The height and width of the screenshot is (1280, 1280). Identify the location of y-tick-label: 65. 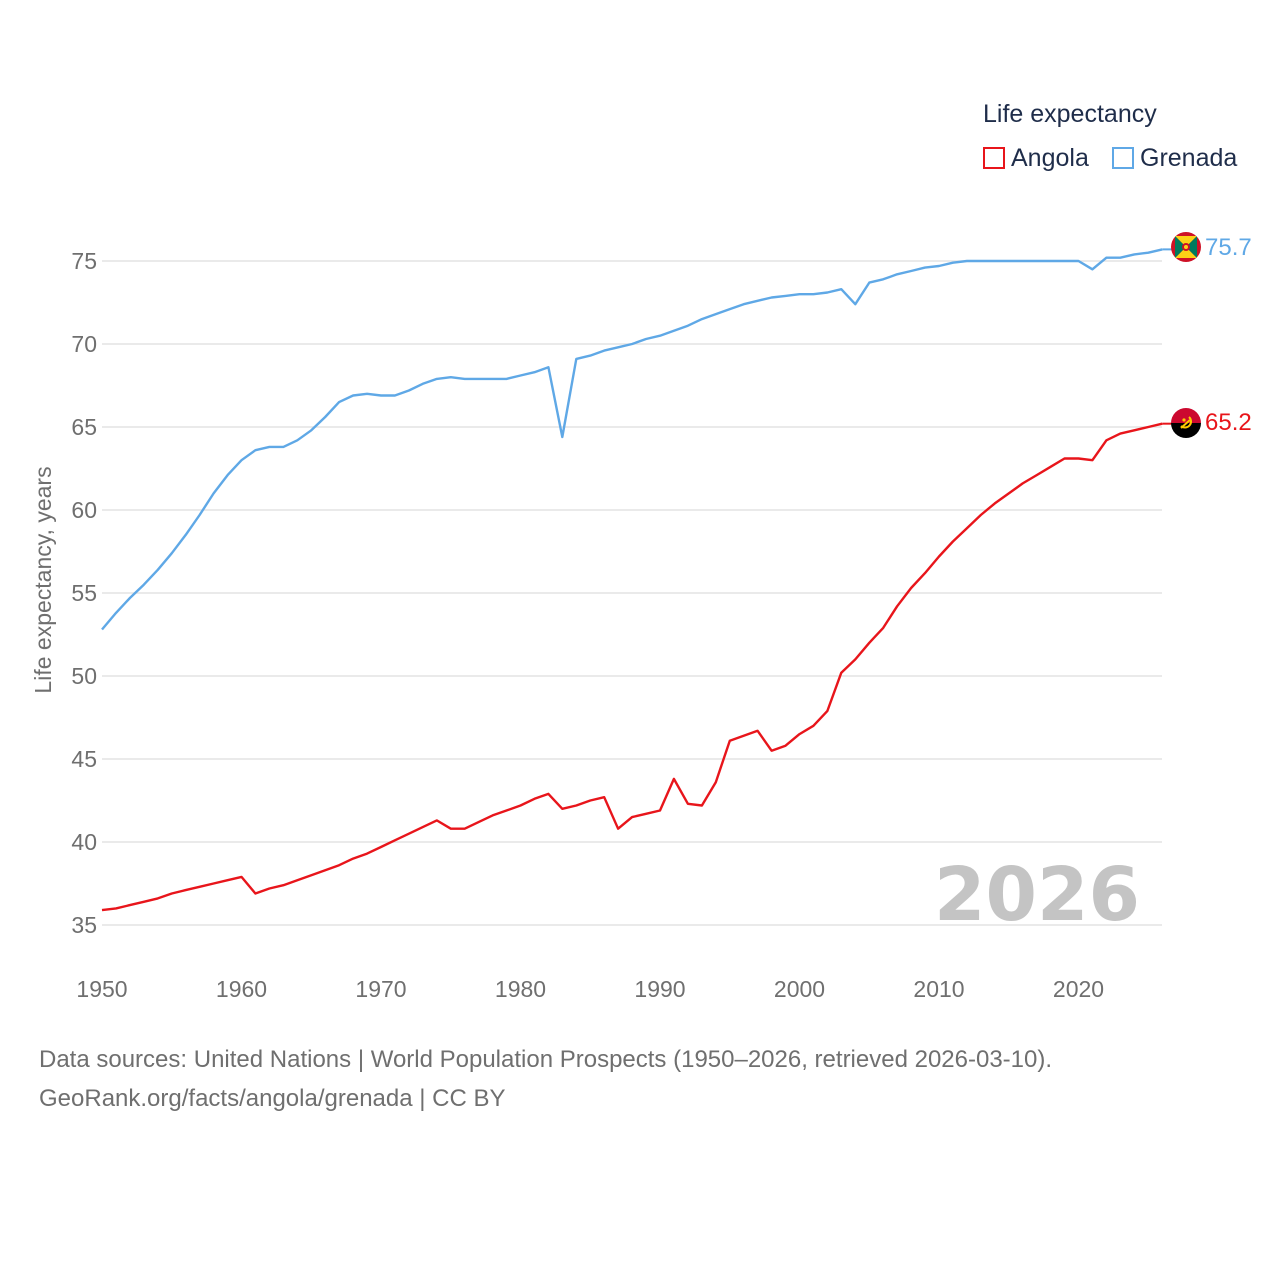
(84, 427).